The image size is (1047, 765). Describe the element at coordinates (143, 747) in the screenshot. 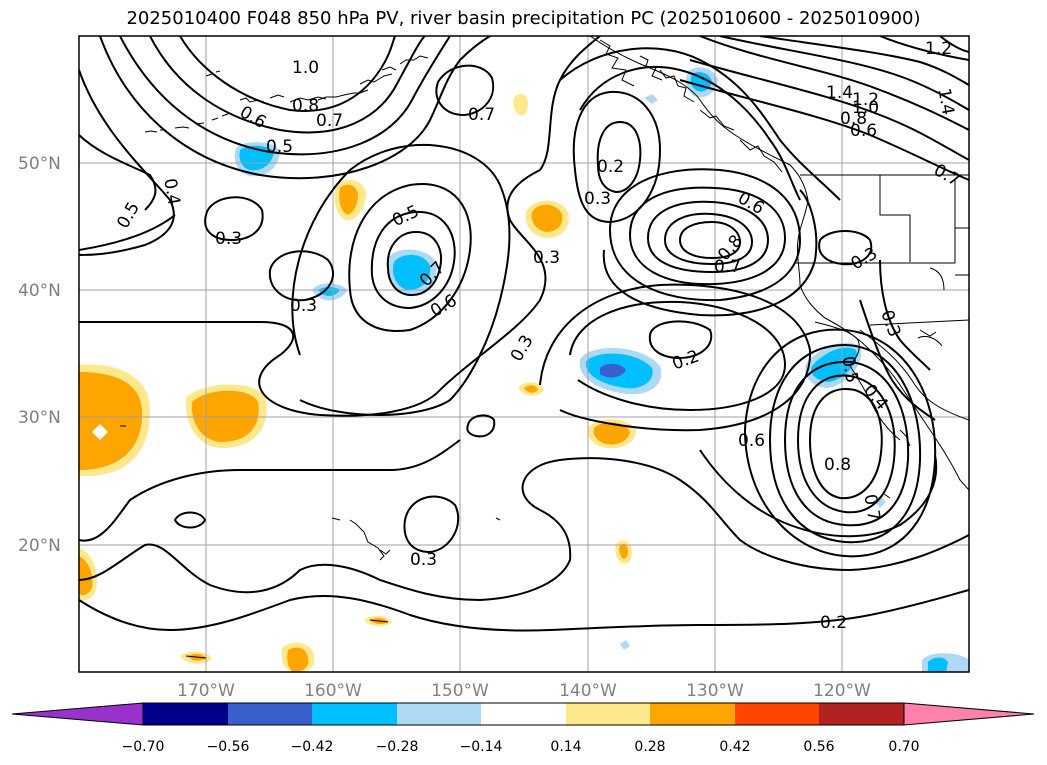

I see `colorbar-tick-label: −0.70` at that location.